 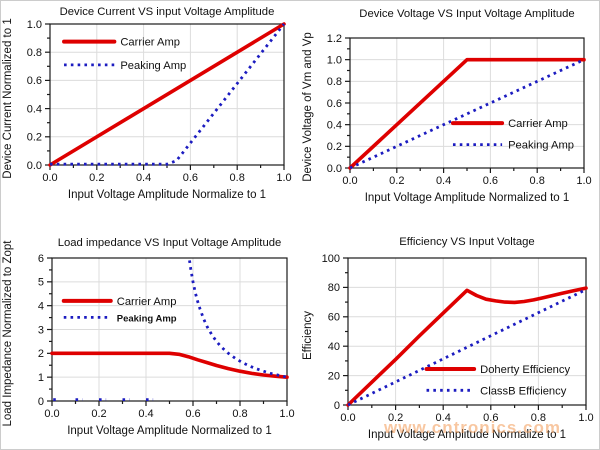 I want to click on y-tick-label: 5, so click(x=41, y=283).